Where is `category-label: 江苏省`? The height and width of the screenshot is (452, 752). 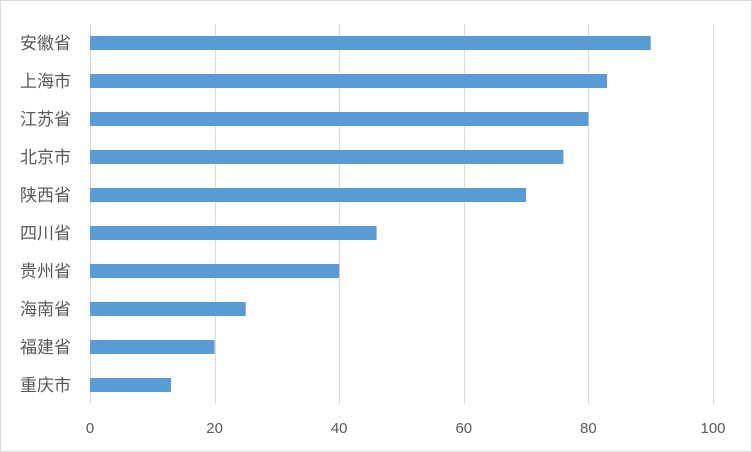
category-label: 江苏省 is located at coordinates (45, 120).